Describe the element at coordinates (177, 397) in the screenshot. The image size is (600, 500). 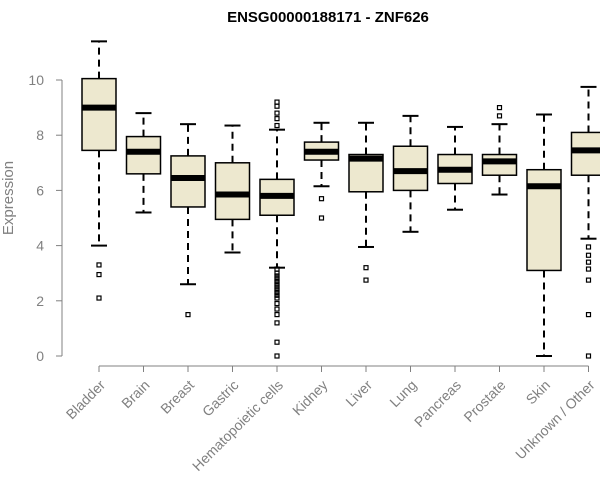
I see `x-tick-label: Breast` at that location.